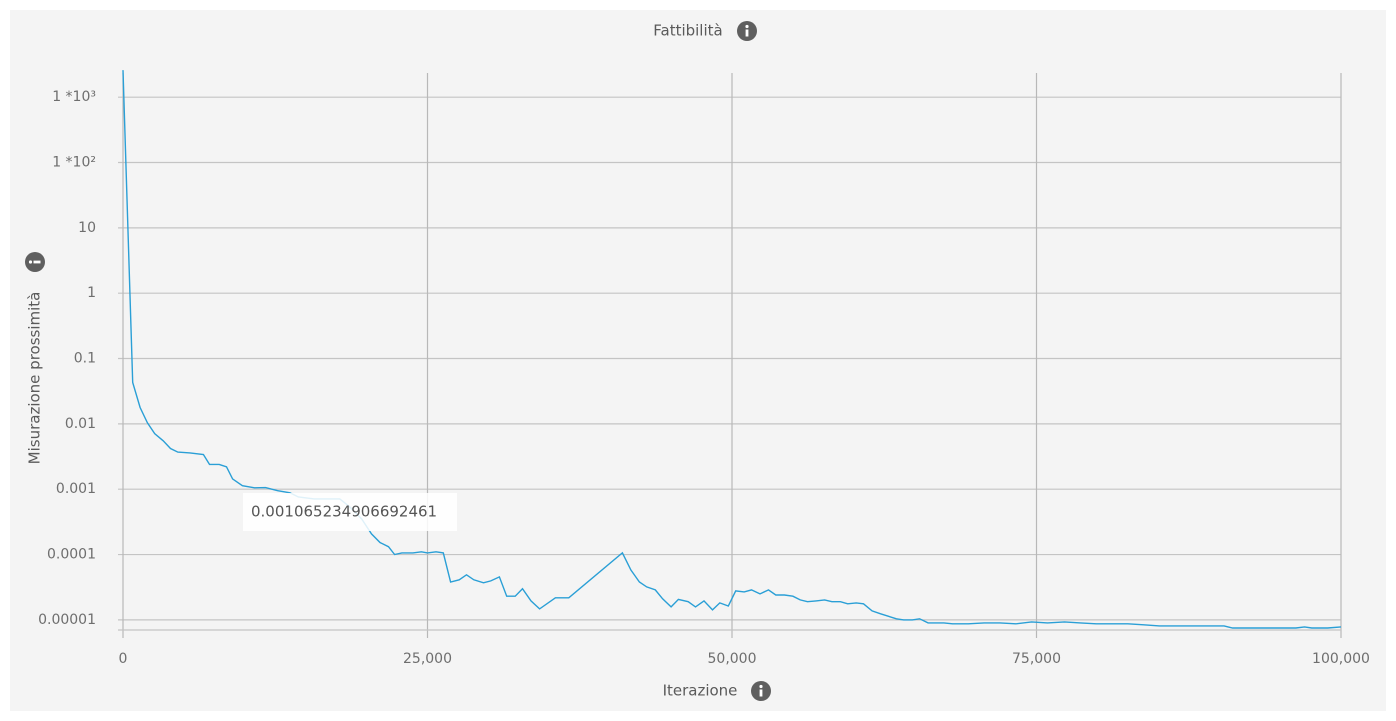  I want to click on chart-title: Fattibilità, so click(687, 31).